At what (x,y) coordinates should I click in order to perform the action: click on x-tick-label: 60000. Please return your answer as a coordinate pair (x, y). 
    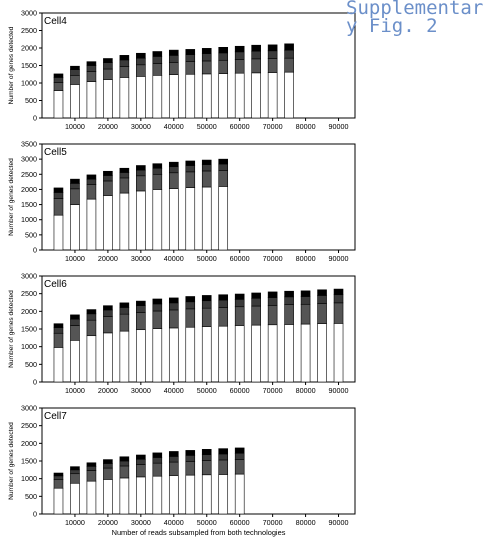
    Looking at the image, I should click on (240, 258).